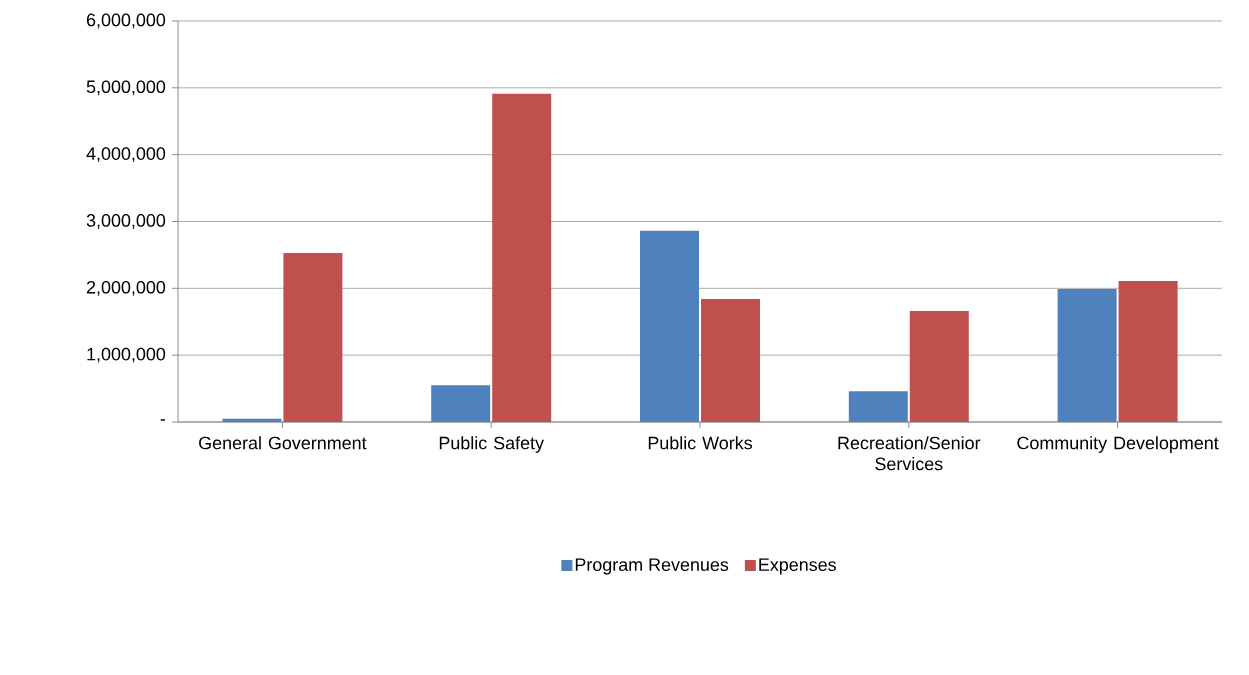 This screenshot has height=675, width=1249. What do you see at coordinates (126, 88) in the screenshot?
I see `y-tick-label: 5,000,000` at bounding box center [126, 88].